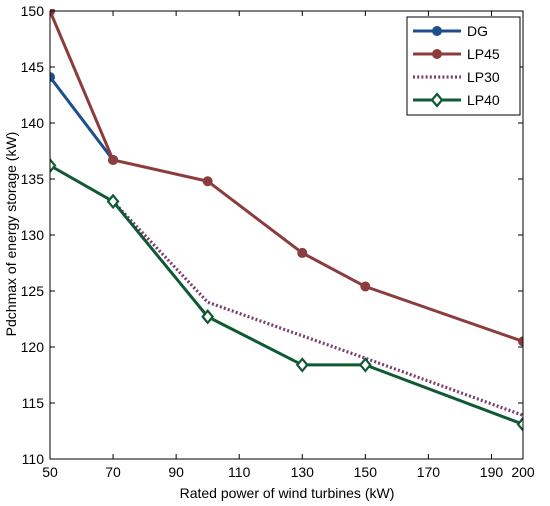 This screenshot has width=550, height=506. Describe the element at coordinates (33, 11) in the screenshot. I see `y-tick-label: 150` at that location.